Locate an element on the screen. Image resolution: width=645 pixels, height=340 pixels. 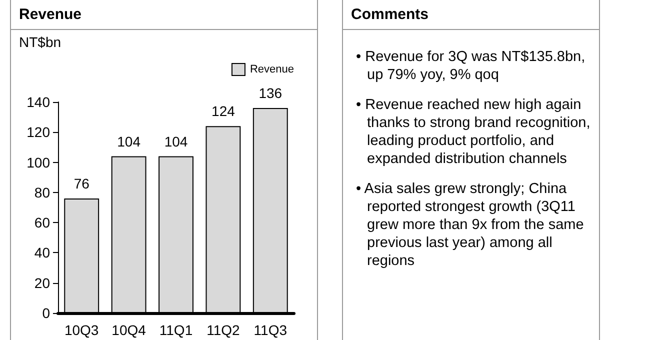
data-label: 124 is located at coordinates (224, 111).